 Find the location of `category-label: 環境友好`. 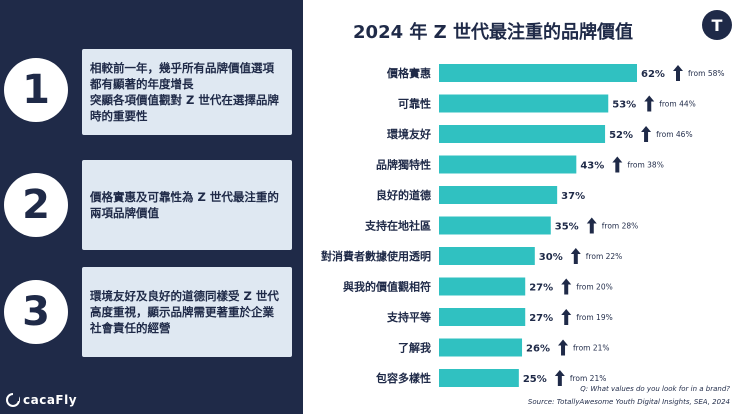

category-label: 環境友好 is located at coordinates (409, 134).